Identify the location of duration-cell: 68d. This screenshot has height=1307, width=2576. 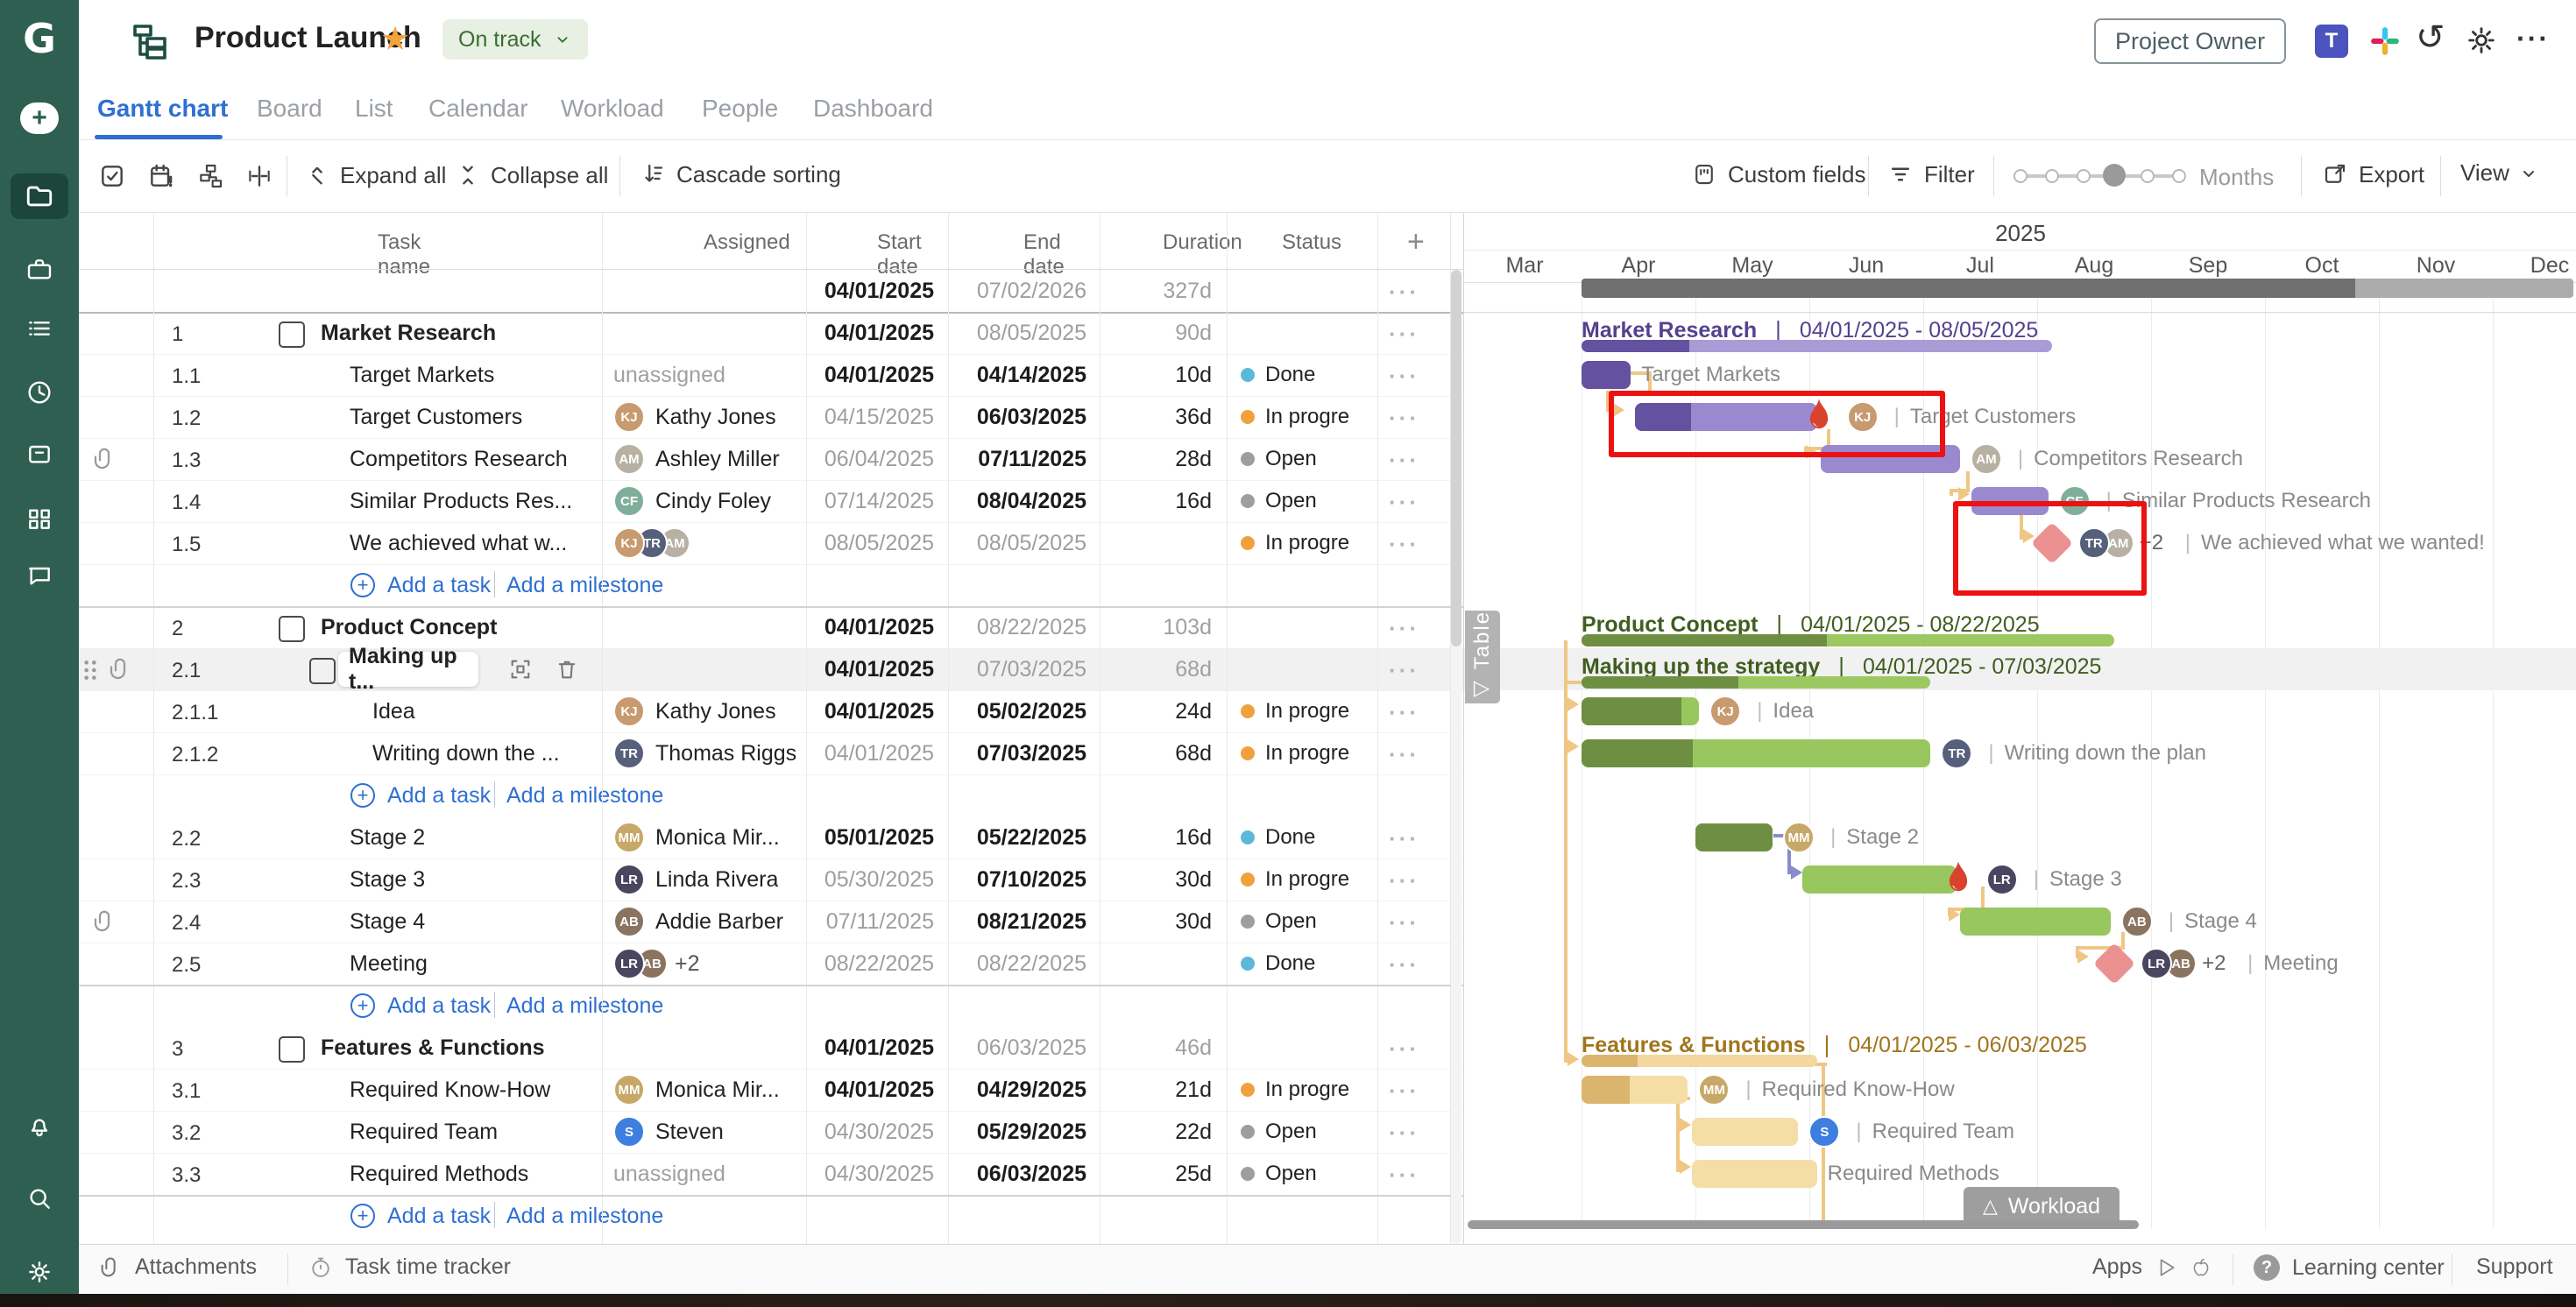
(1193, 753).